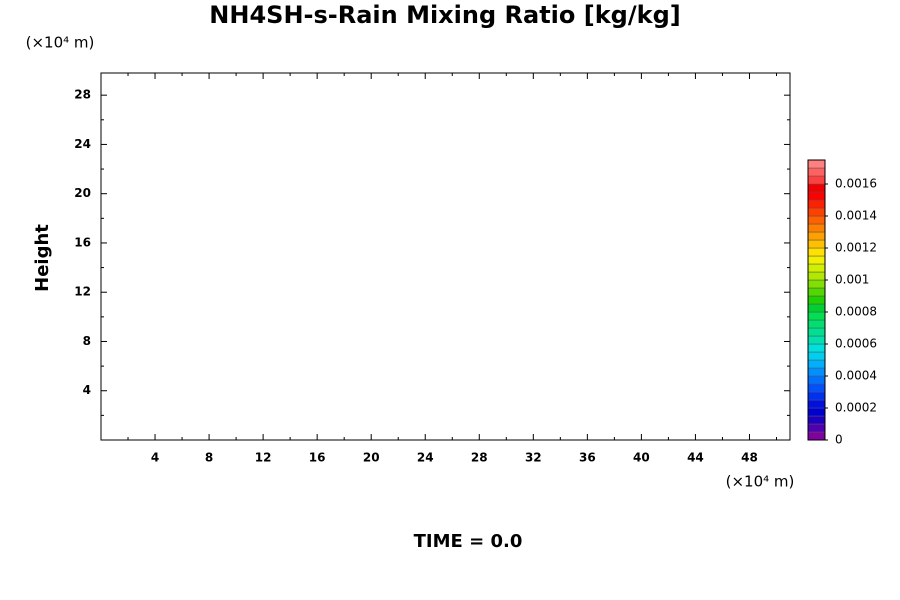  Describe the element at coordinates (587, 458) in the screenshot. I see `x-tick-label: 36` at that location.